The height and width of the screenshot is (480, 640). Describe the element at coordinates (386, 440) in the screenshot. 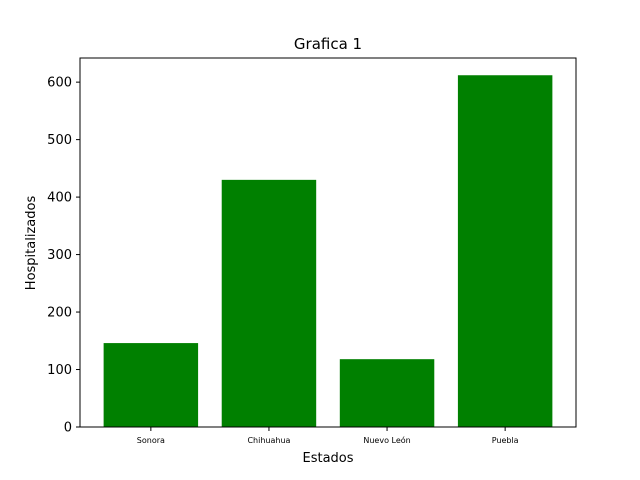

I see `x-tick-label: Nuevo León` at that location.